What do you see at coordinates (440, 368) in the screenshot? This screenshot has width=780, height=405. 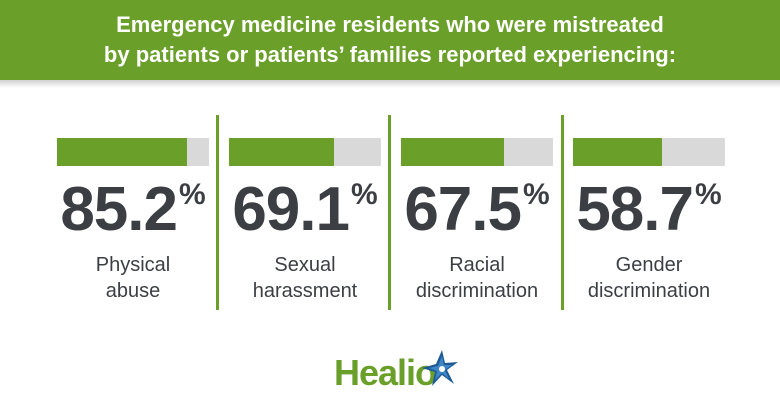 I see `star-icon` at bounding box center [440, 368].